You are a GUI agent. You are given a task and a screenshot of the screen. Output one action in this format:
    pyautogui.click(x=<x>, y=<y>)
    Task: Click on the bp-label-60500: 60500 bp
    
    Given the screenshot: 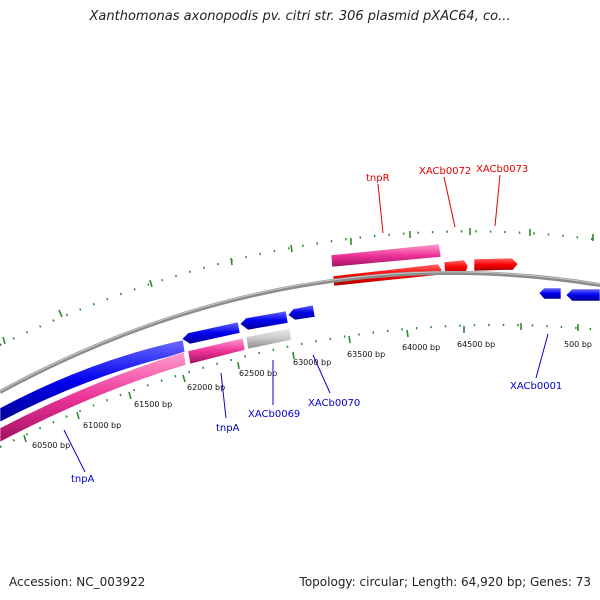 What is the action you would take?
    pyautogui.click(x=51, y=445)
    